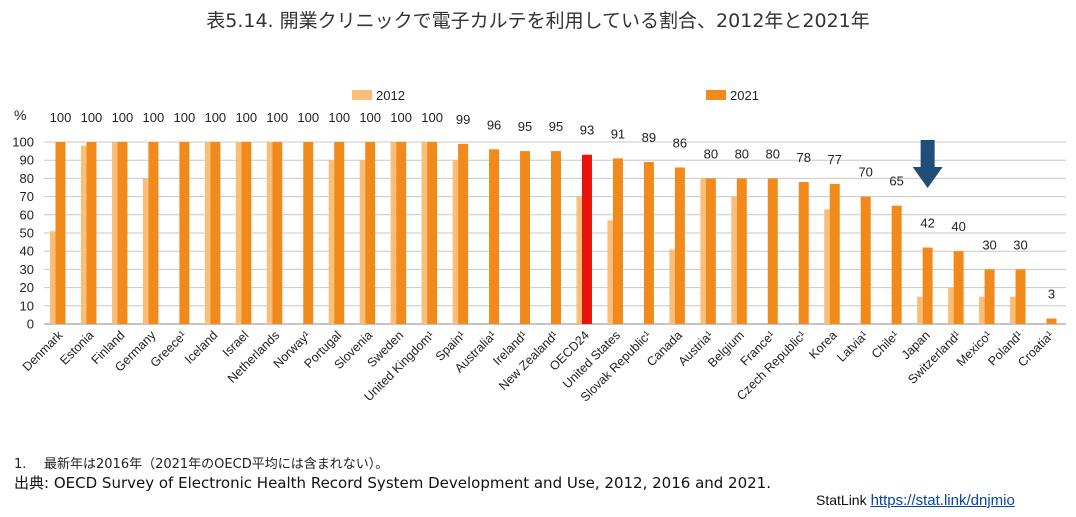 The width and height of the screenshot is (1076, 517). What do you see at coordinates (20, 115) in the screenshot?
I see `y-axis-unit-label: %` at bounding box center [20, 115].